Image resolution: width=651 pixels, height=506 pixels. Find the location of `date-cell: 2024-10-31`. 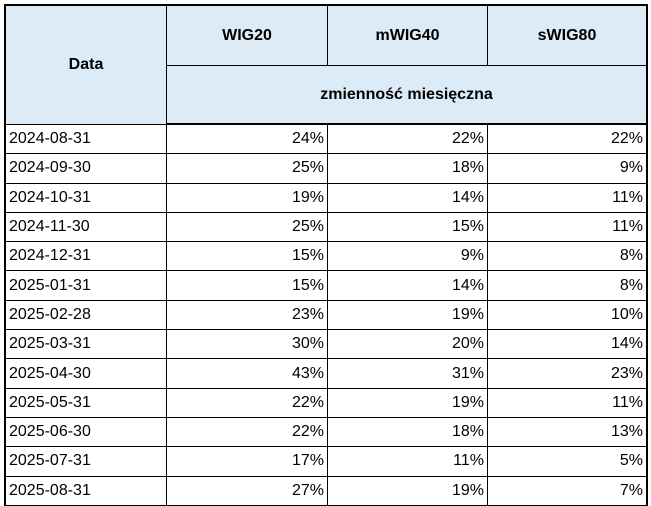

date-cell: 2024-10-31 is located at coordinates (86, 197).